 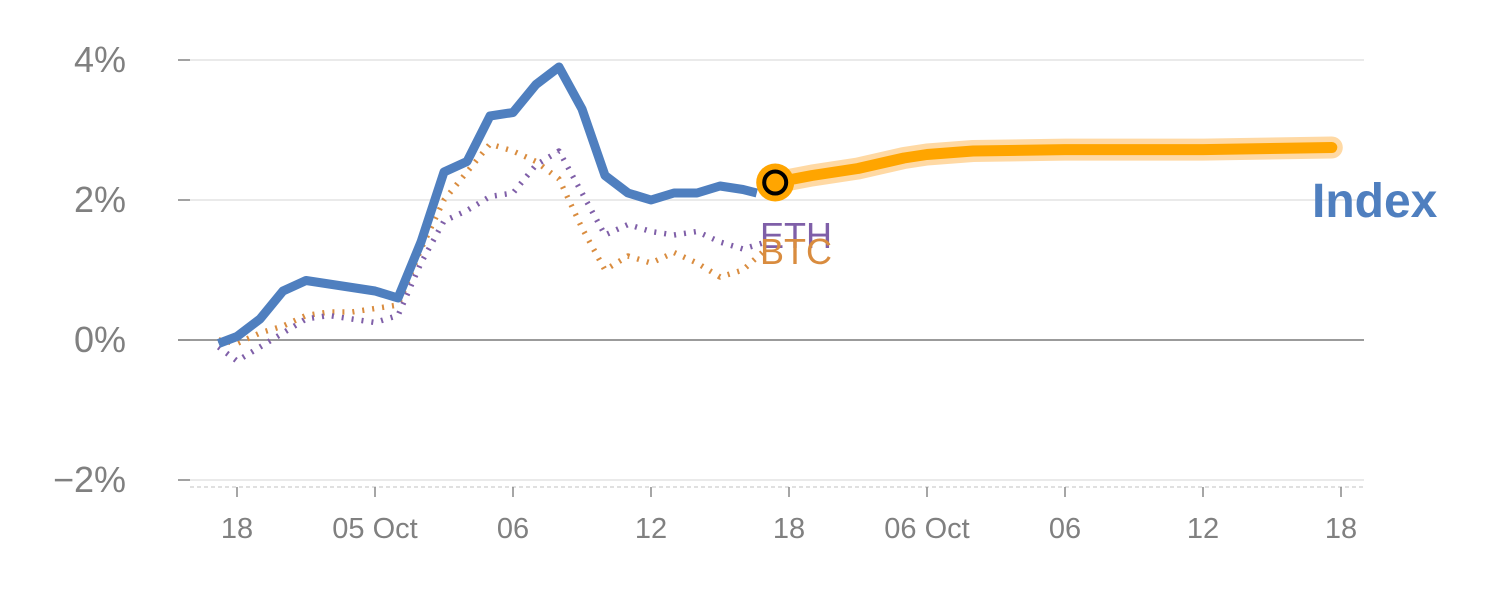 I want to click on y-tick-label: 0%, so click(x=100, y=339).